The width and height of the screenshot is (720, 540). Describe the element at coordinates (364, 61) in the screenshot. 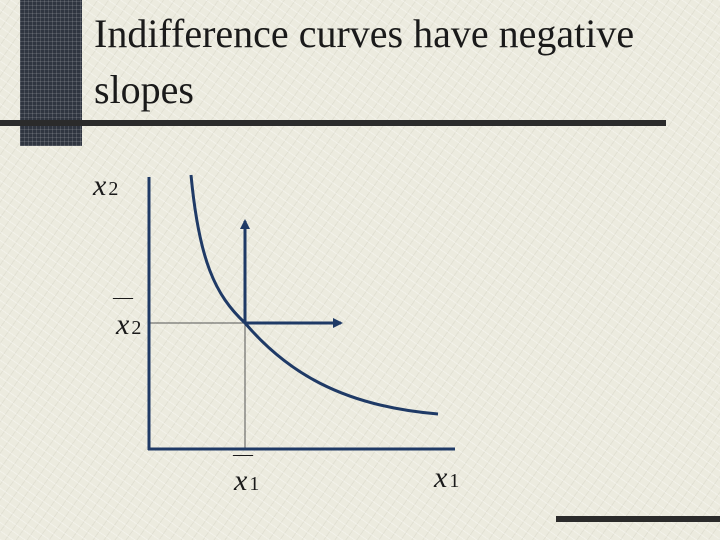

I see `slide-title: Indifference curves have negative slopes` at that location.